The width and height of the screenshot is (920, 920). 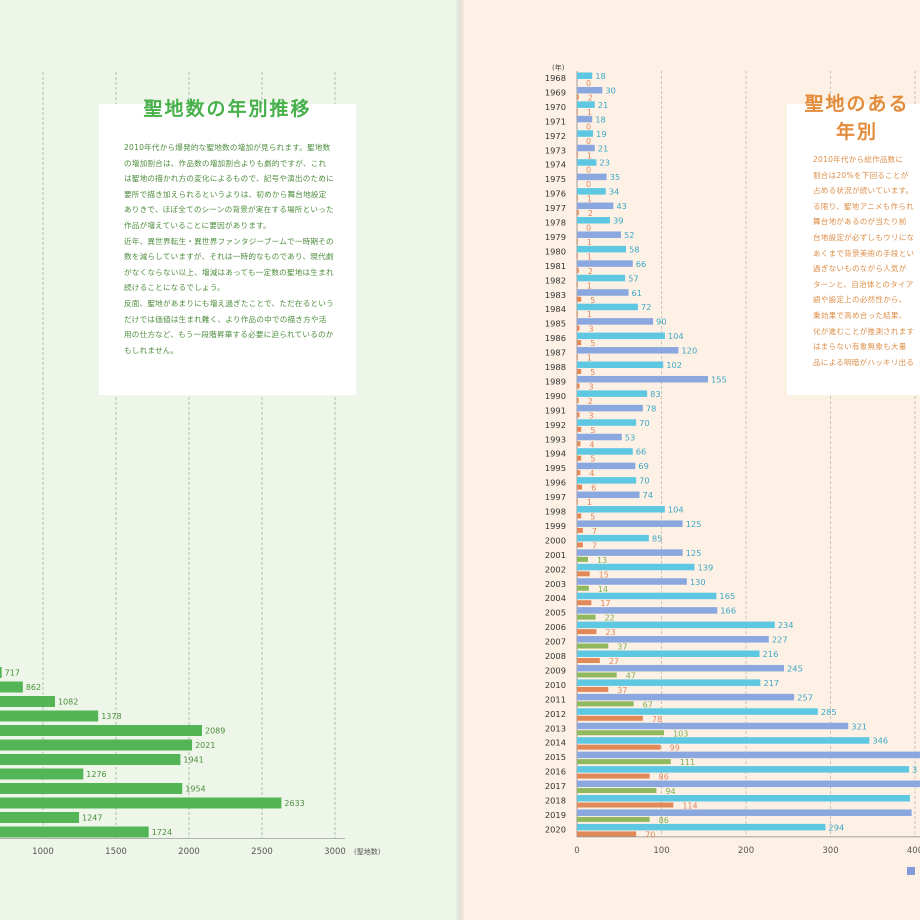 What do you see at coordinates (555, 439) in the screenshot?
I see `year-label: 1993` at bounding box center [555, 439].